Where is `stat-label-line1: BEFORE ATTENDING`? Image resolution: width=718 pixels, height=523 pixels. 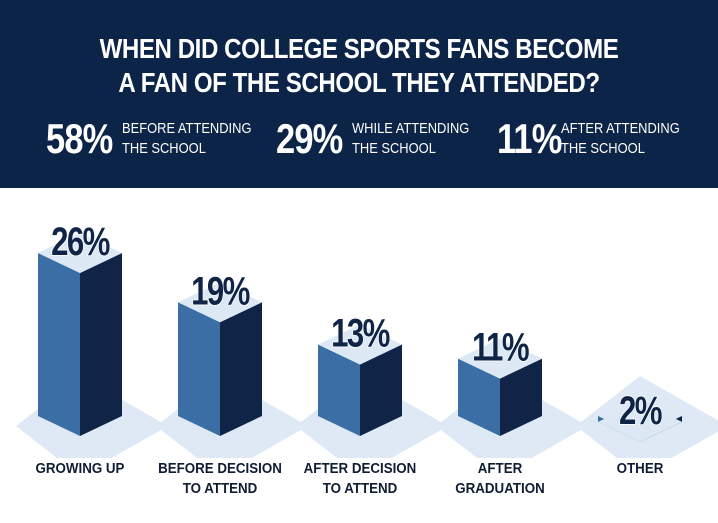
stat-label-line1: BEFORE ATTENDING is located at coordinates (187, 128).